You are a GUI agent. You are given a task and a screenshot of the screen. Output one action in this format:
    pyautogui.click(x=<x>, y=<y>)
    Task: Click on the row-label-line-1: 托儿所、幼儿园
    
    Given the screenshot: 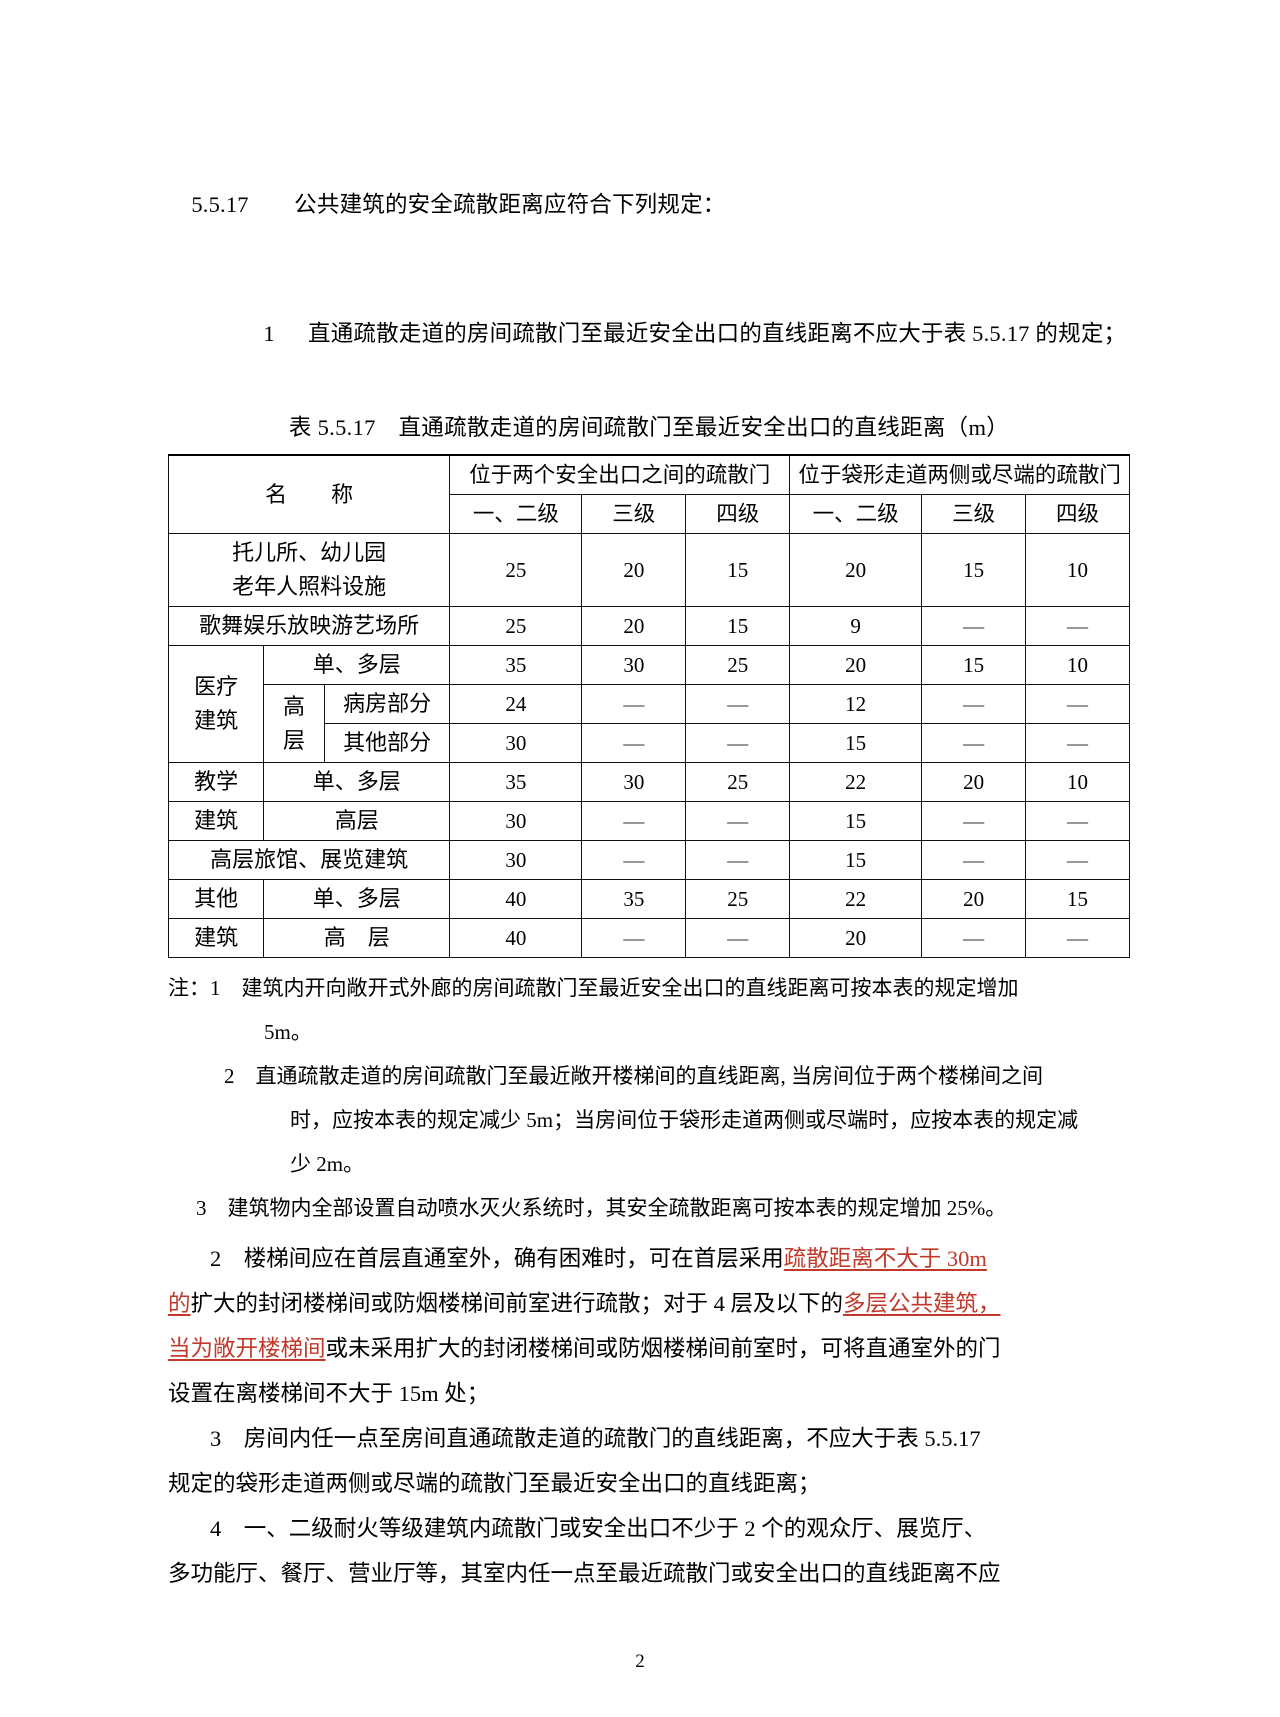 What is the action you would take?
    pyautogui.click(x=309, y=552)
    